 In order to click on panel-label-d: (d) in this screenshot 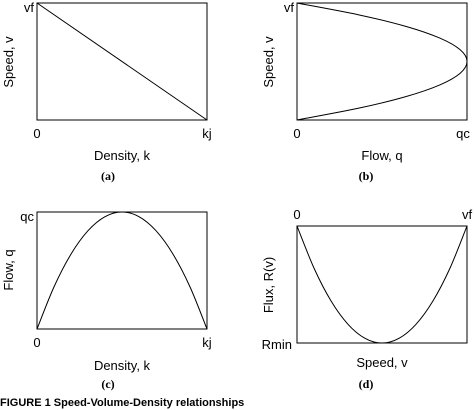, I will do `click(366, 384)`.